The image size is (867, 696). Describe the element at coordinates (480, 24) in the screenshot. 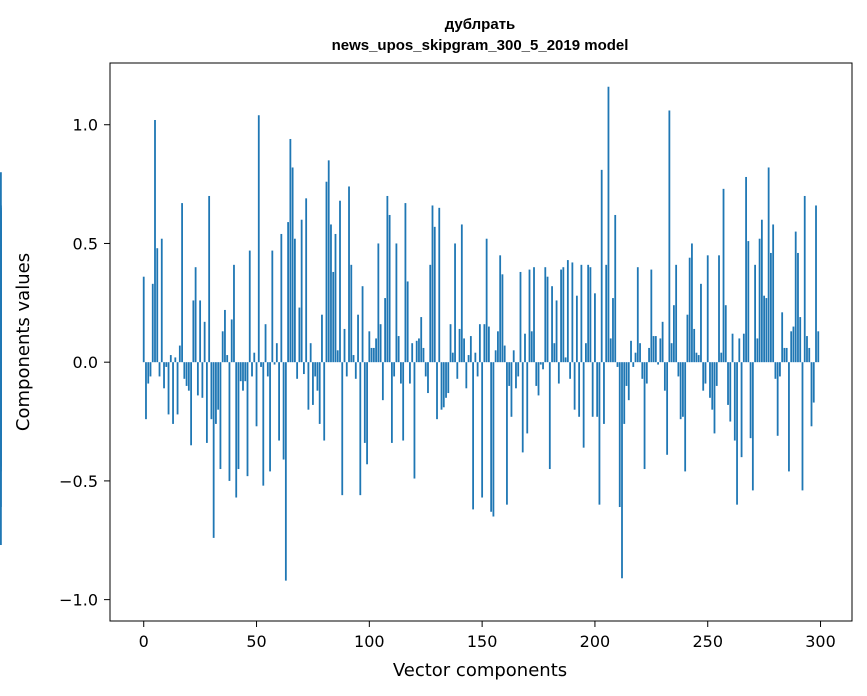

I see `chart-title: дублрать` at that location.